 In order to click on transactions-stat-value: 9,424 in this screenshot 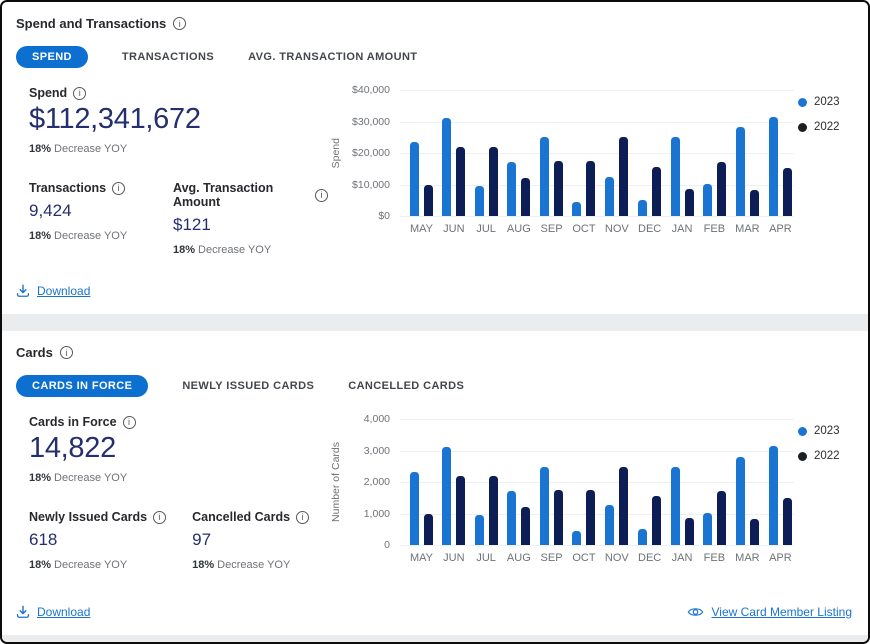, I will do `click(50, 210)`.